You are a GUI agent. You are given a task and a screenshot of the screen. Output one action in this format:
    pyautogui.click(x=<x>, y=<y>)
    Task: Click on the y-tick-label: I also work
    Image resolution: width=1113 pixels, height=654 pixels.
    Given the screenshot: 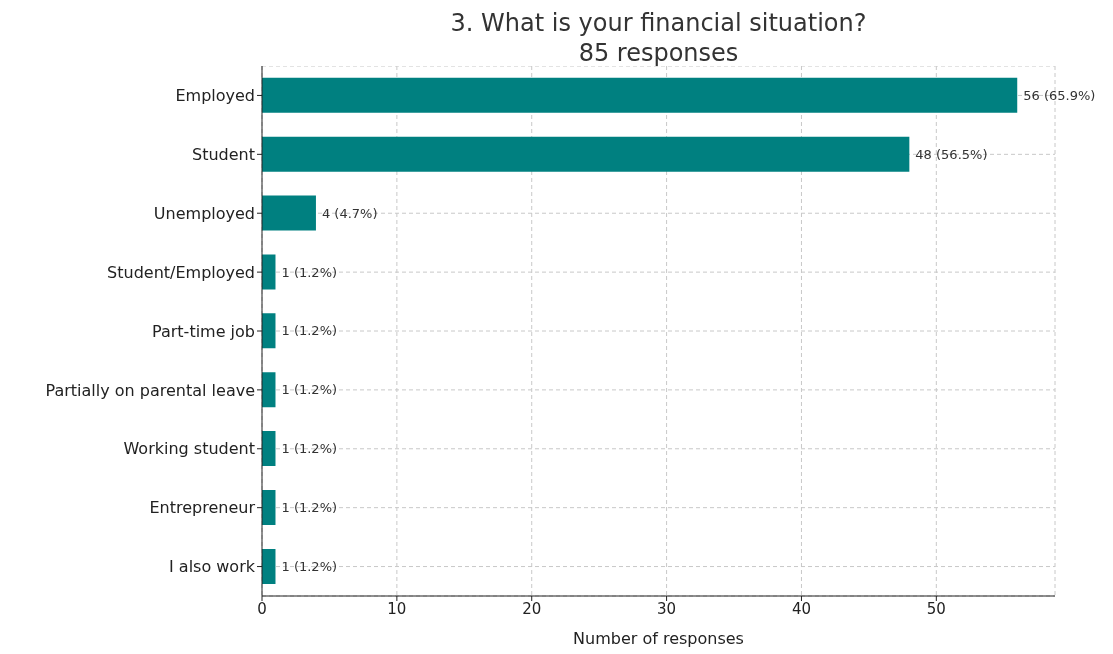 What is the action you would take?
    pyautogui.click(x=212, y=567)
    